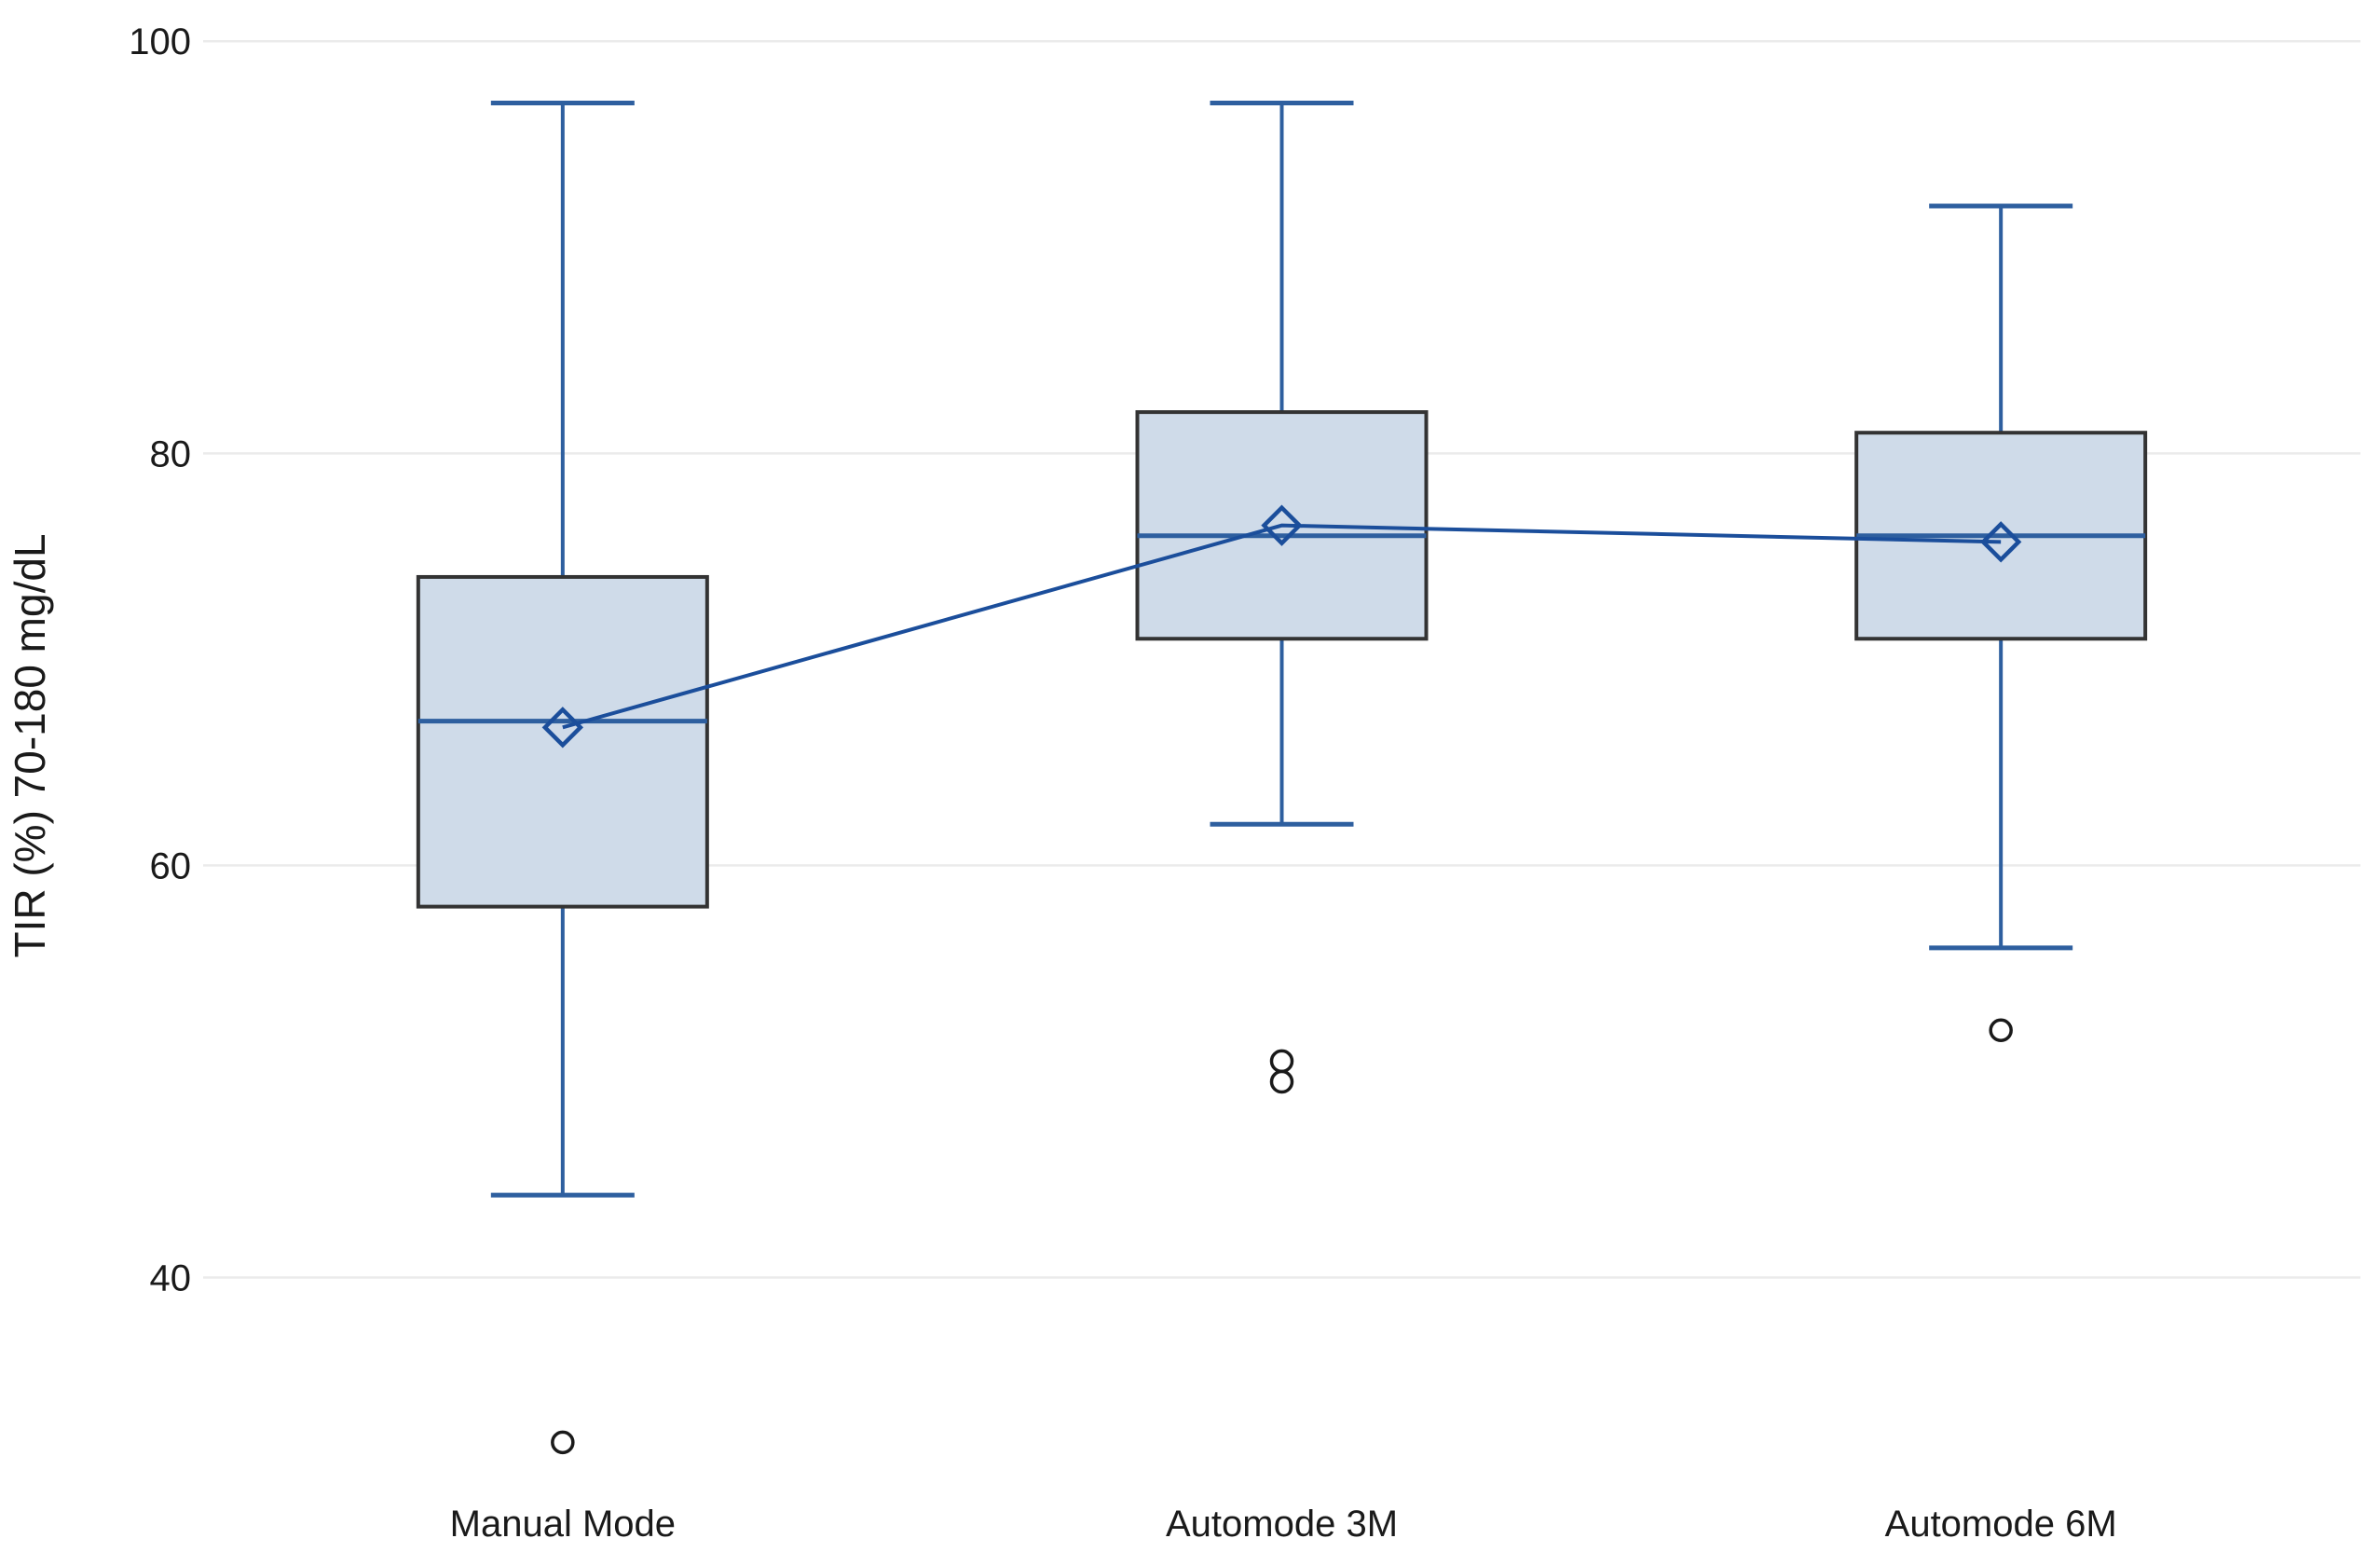 The image size is (2380, 1566). What do you see at coordinates (160, 41) in the screenshot?
I see `y-tick-label-100: 100` at bounding box center [160, 41].